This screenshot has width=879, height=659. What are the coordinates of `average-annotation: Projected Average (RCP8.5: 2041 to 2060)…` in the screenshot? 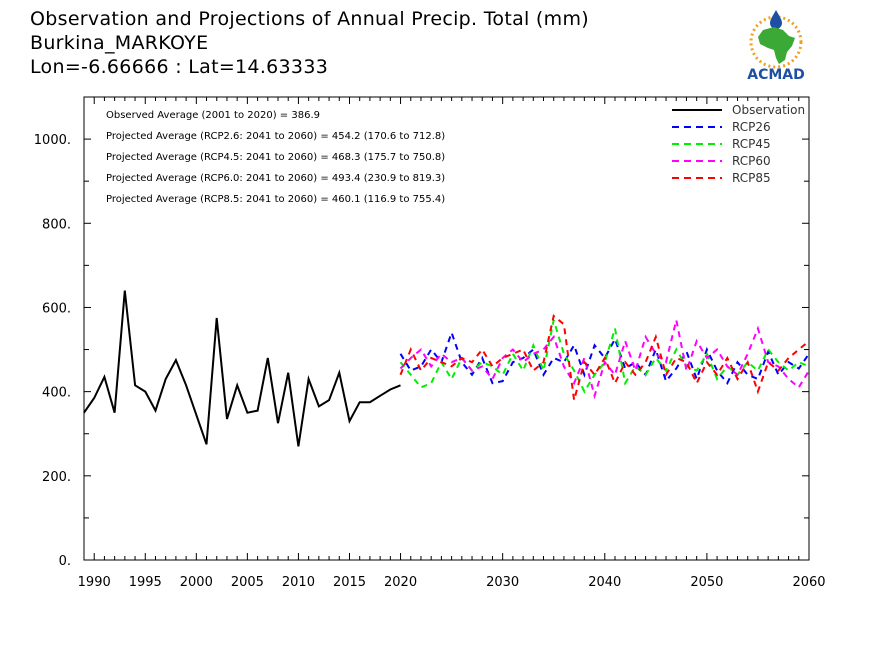 It's located at (275, 199).